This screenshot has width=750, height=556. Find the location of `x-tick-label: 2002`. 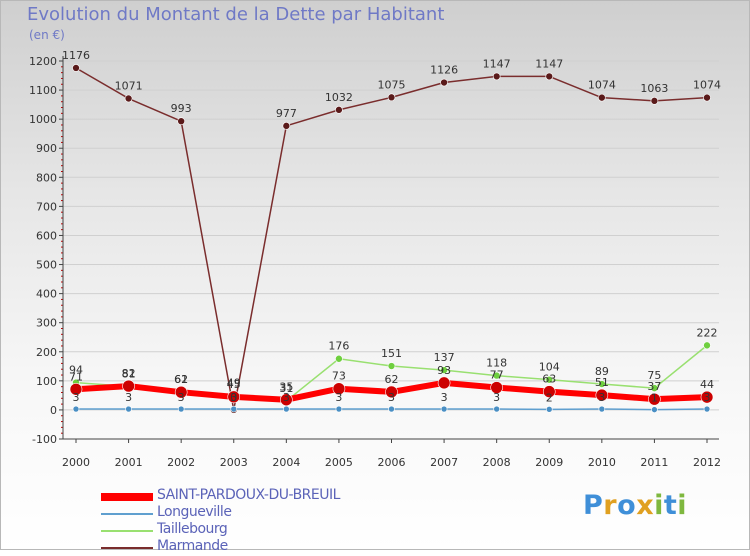

x-tick-label: 2002 is located at coordinates (181, 462).